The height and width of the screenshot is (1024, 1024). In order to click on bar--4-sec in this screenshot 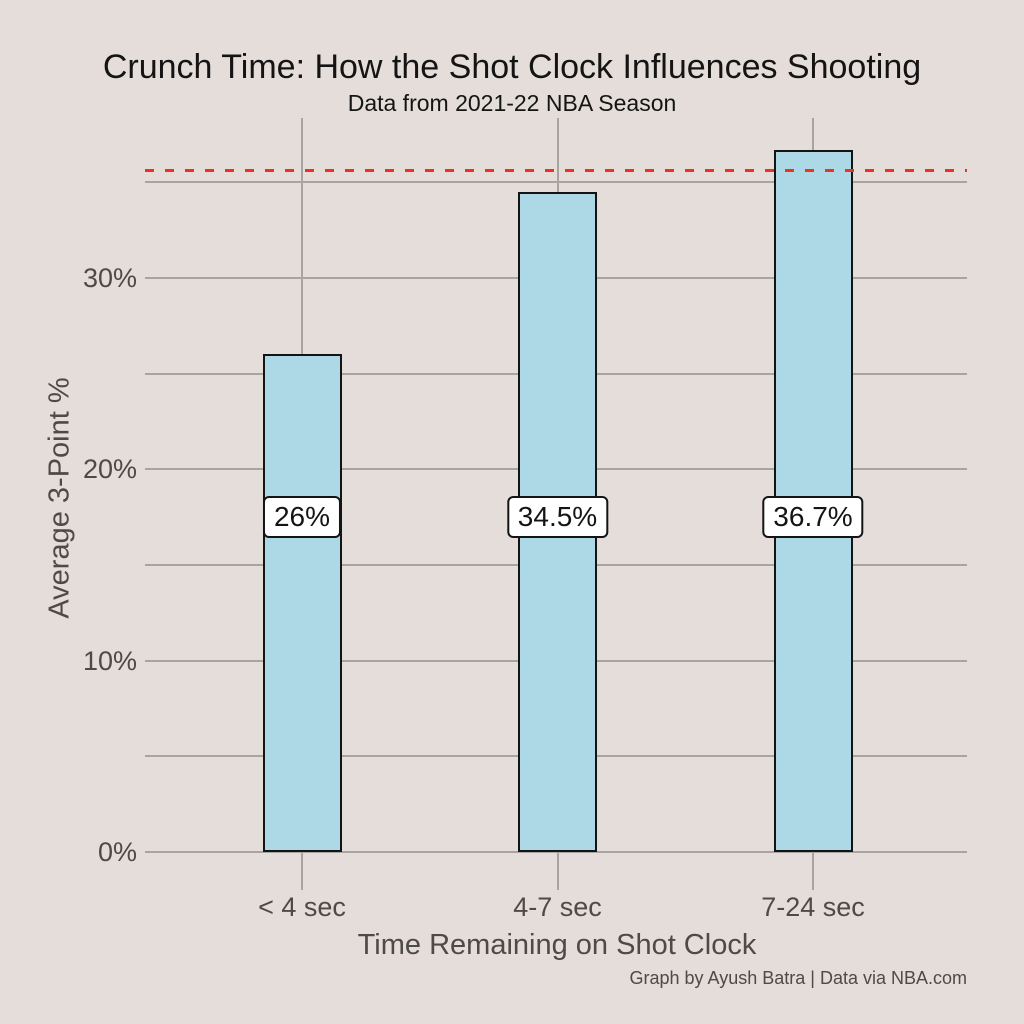, I will do `click(302, 603)`.